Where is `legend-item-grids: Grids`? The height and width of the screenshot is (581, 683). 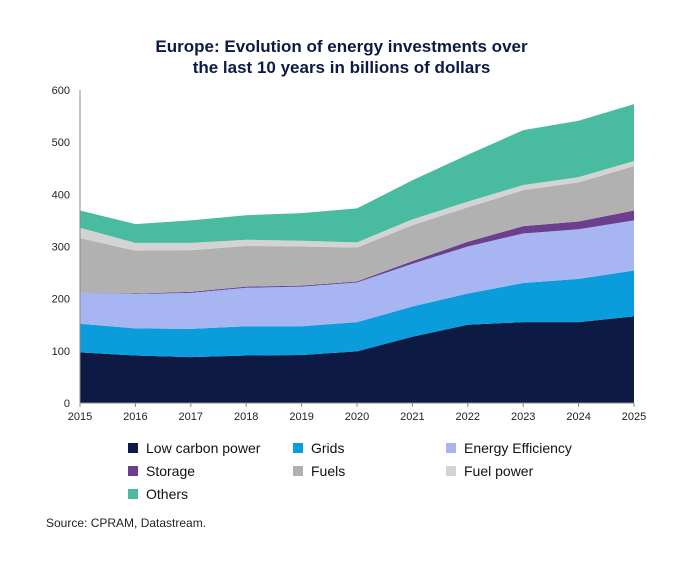
legend-item-grids: Grids is located at coordinates (318, 448).